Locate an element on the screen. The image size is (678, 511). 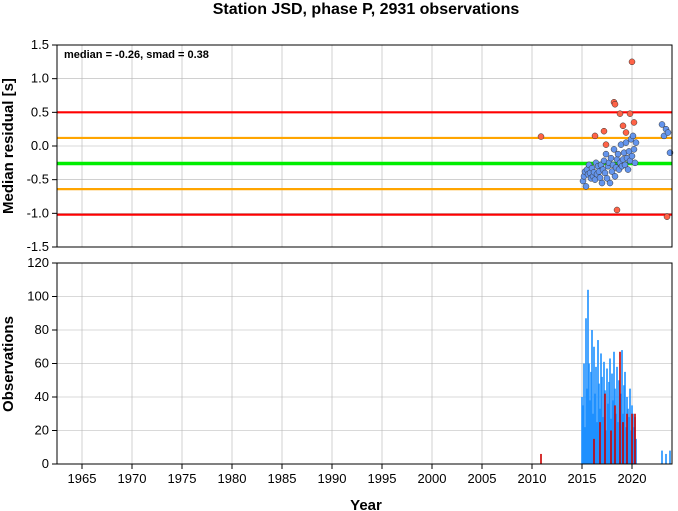
x-tick-label: 1985 is located at coordinates (282, 478).